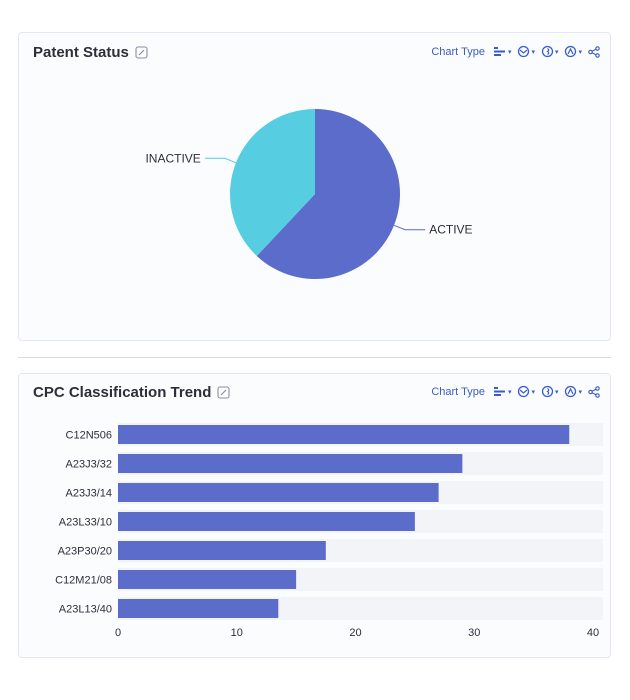 The height and width of the screenshot is (700, 630). I want to click on patent-status-pie-chart: ACTIVE INACTIVE, so click(309, 194).